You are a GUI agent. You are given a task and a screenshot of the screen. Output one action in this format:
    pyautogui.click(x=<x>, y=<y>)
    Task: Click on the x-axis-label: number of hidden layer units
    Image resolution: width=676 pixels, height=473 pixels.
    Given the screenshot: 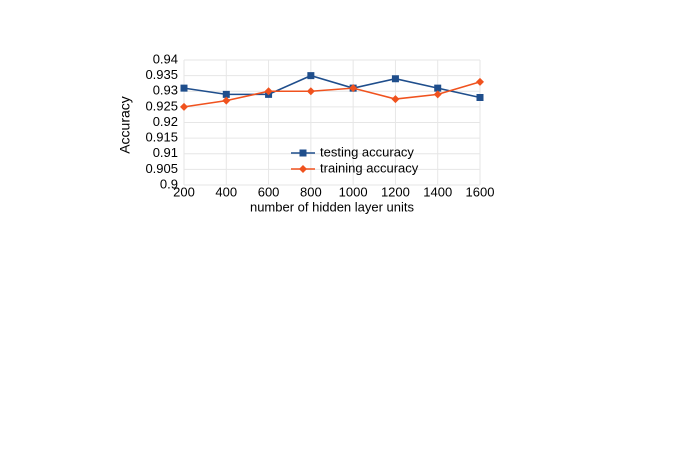 What is the action you would take?
    pyautogui.click(x=332, y=206)
    